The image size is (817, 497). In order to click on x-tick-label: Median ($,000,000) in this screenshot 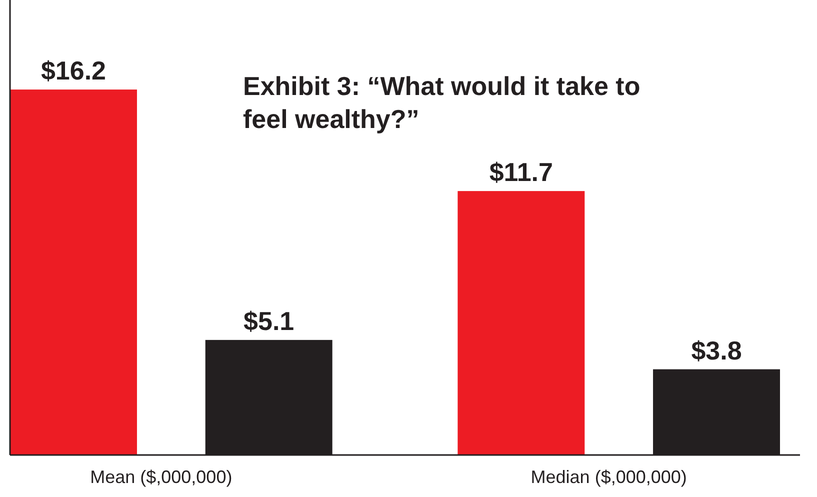, I will do `click(608, 477)`.